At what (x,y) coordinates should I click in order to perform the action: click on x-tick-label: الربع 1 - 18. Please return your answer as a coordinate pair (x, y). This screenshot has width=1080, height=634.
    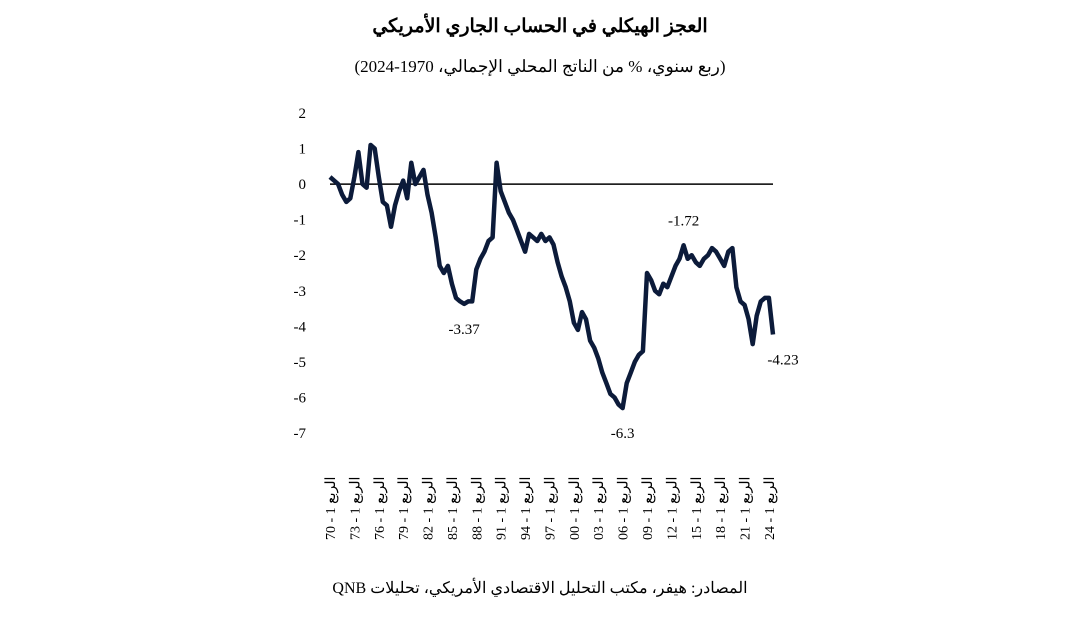
    Looking at the image, I should click on (721, 508).